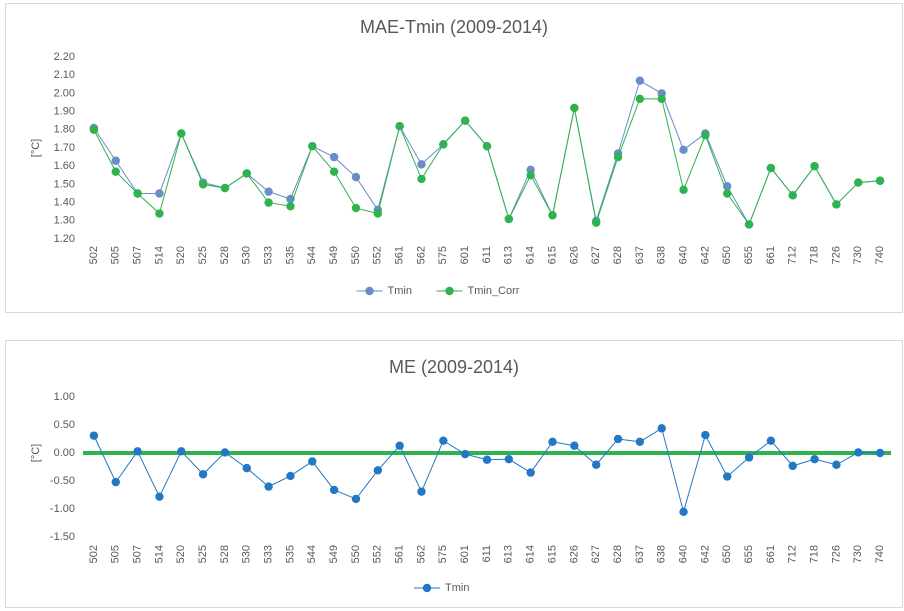 The width and height of the screenshot is (904, 611). What do you see at coordinates (400, 255) in the screenshot?
I see `x-tick-label: 561` at bounding box center [400, 255].